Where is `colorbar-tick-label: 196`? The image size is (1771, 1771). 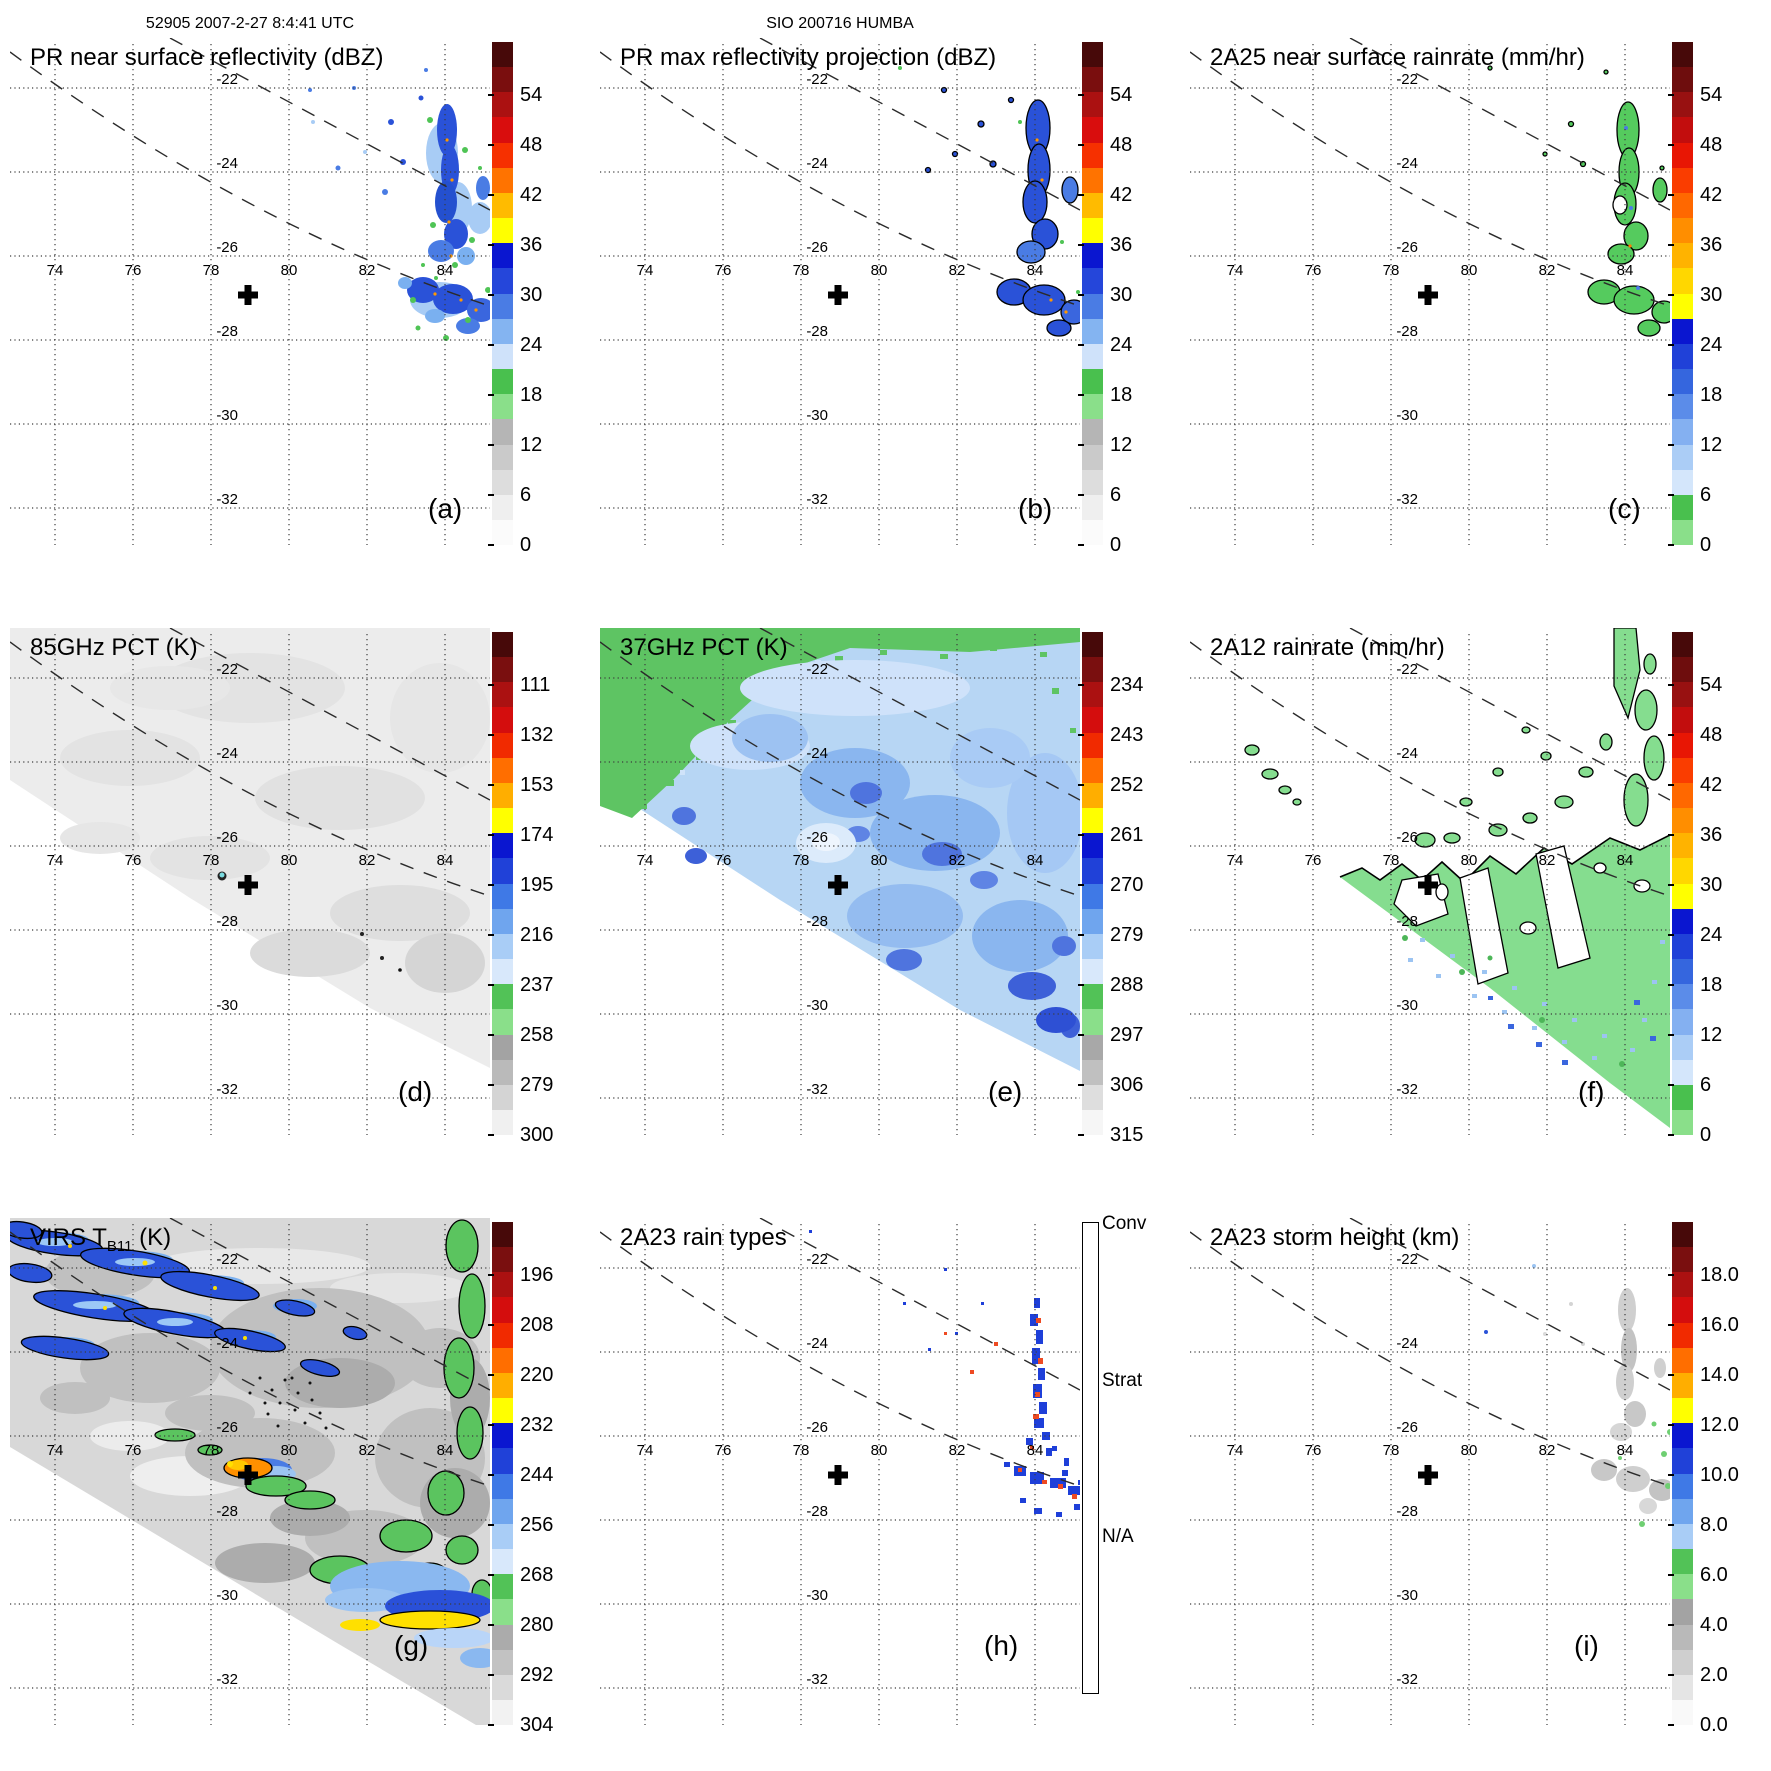 colorbar-tick-label: 196 is located at coordinates (537, 1274).